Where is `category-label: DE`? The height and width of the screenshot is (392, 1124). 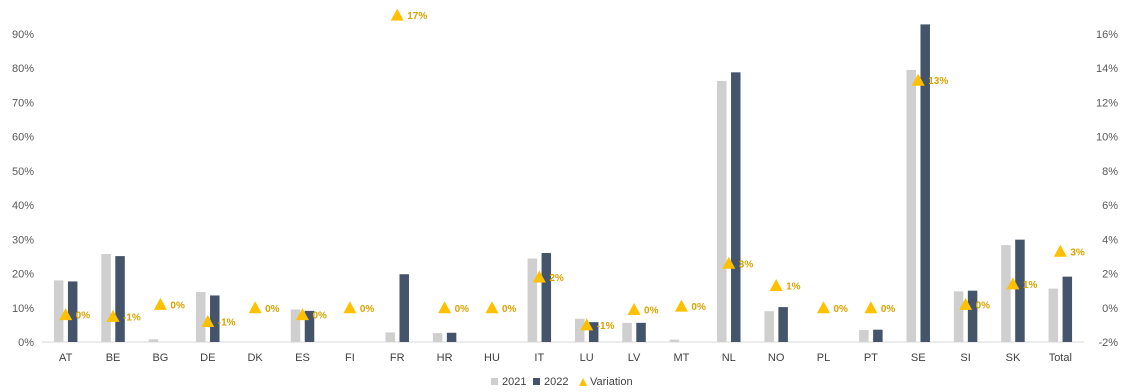 category-label: DE is located at coordinates (207, 358).